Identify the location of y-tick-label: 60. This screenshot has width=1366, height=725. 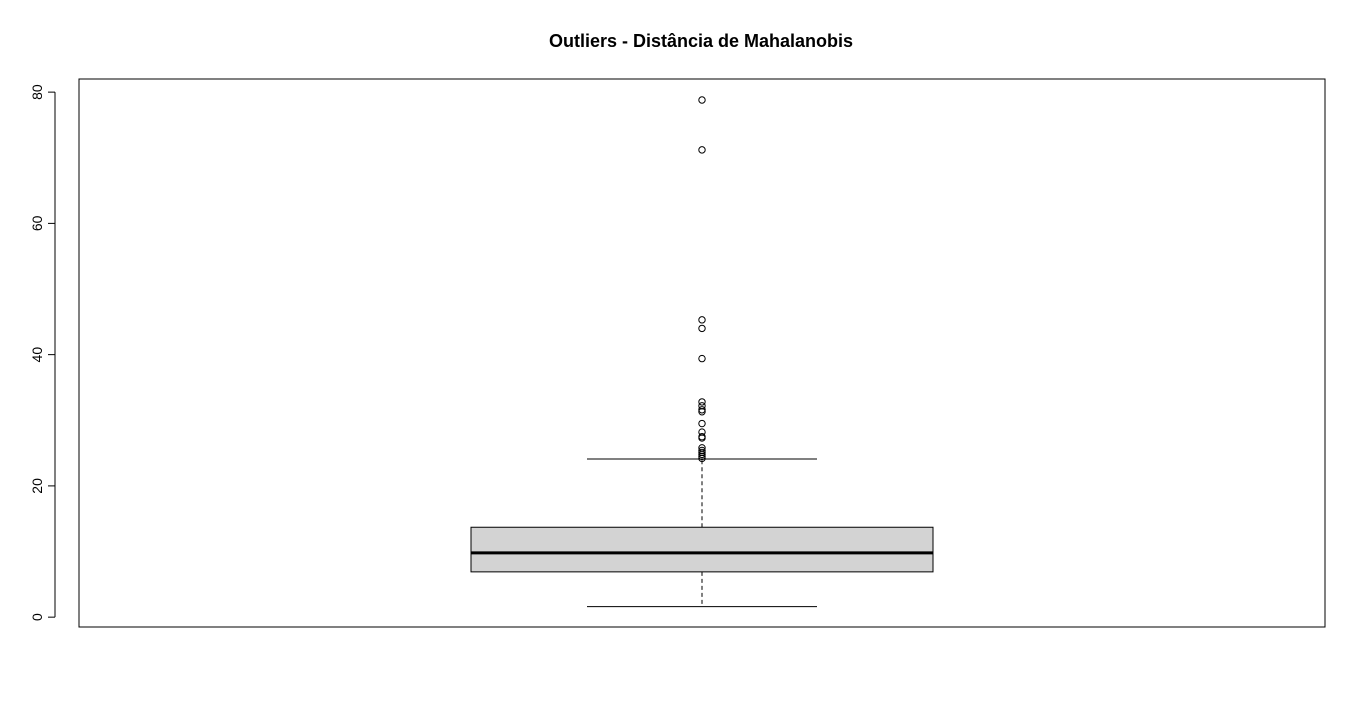
(37, 223).